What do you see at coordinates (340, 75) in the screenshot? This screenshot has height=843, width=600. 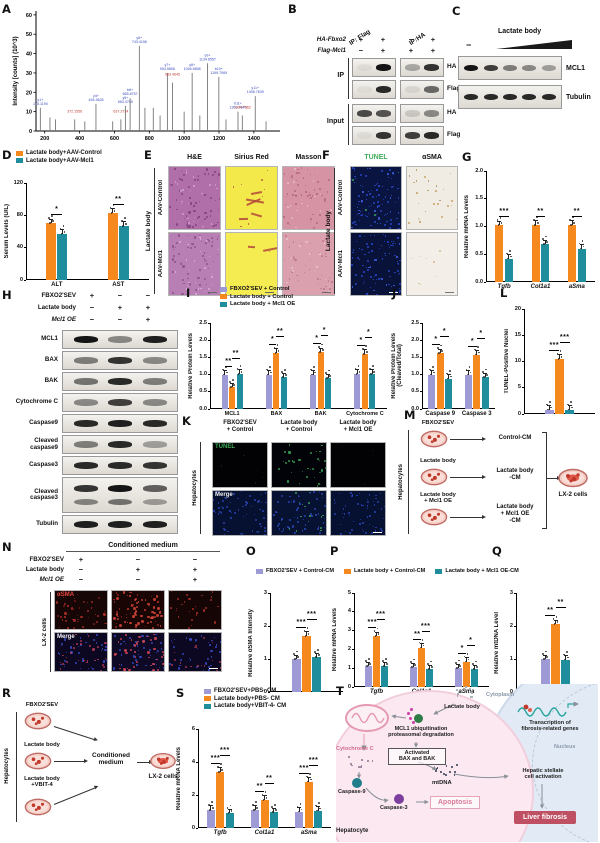 I see `section-ip-label: IP` at bounding box center [340, 75].